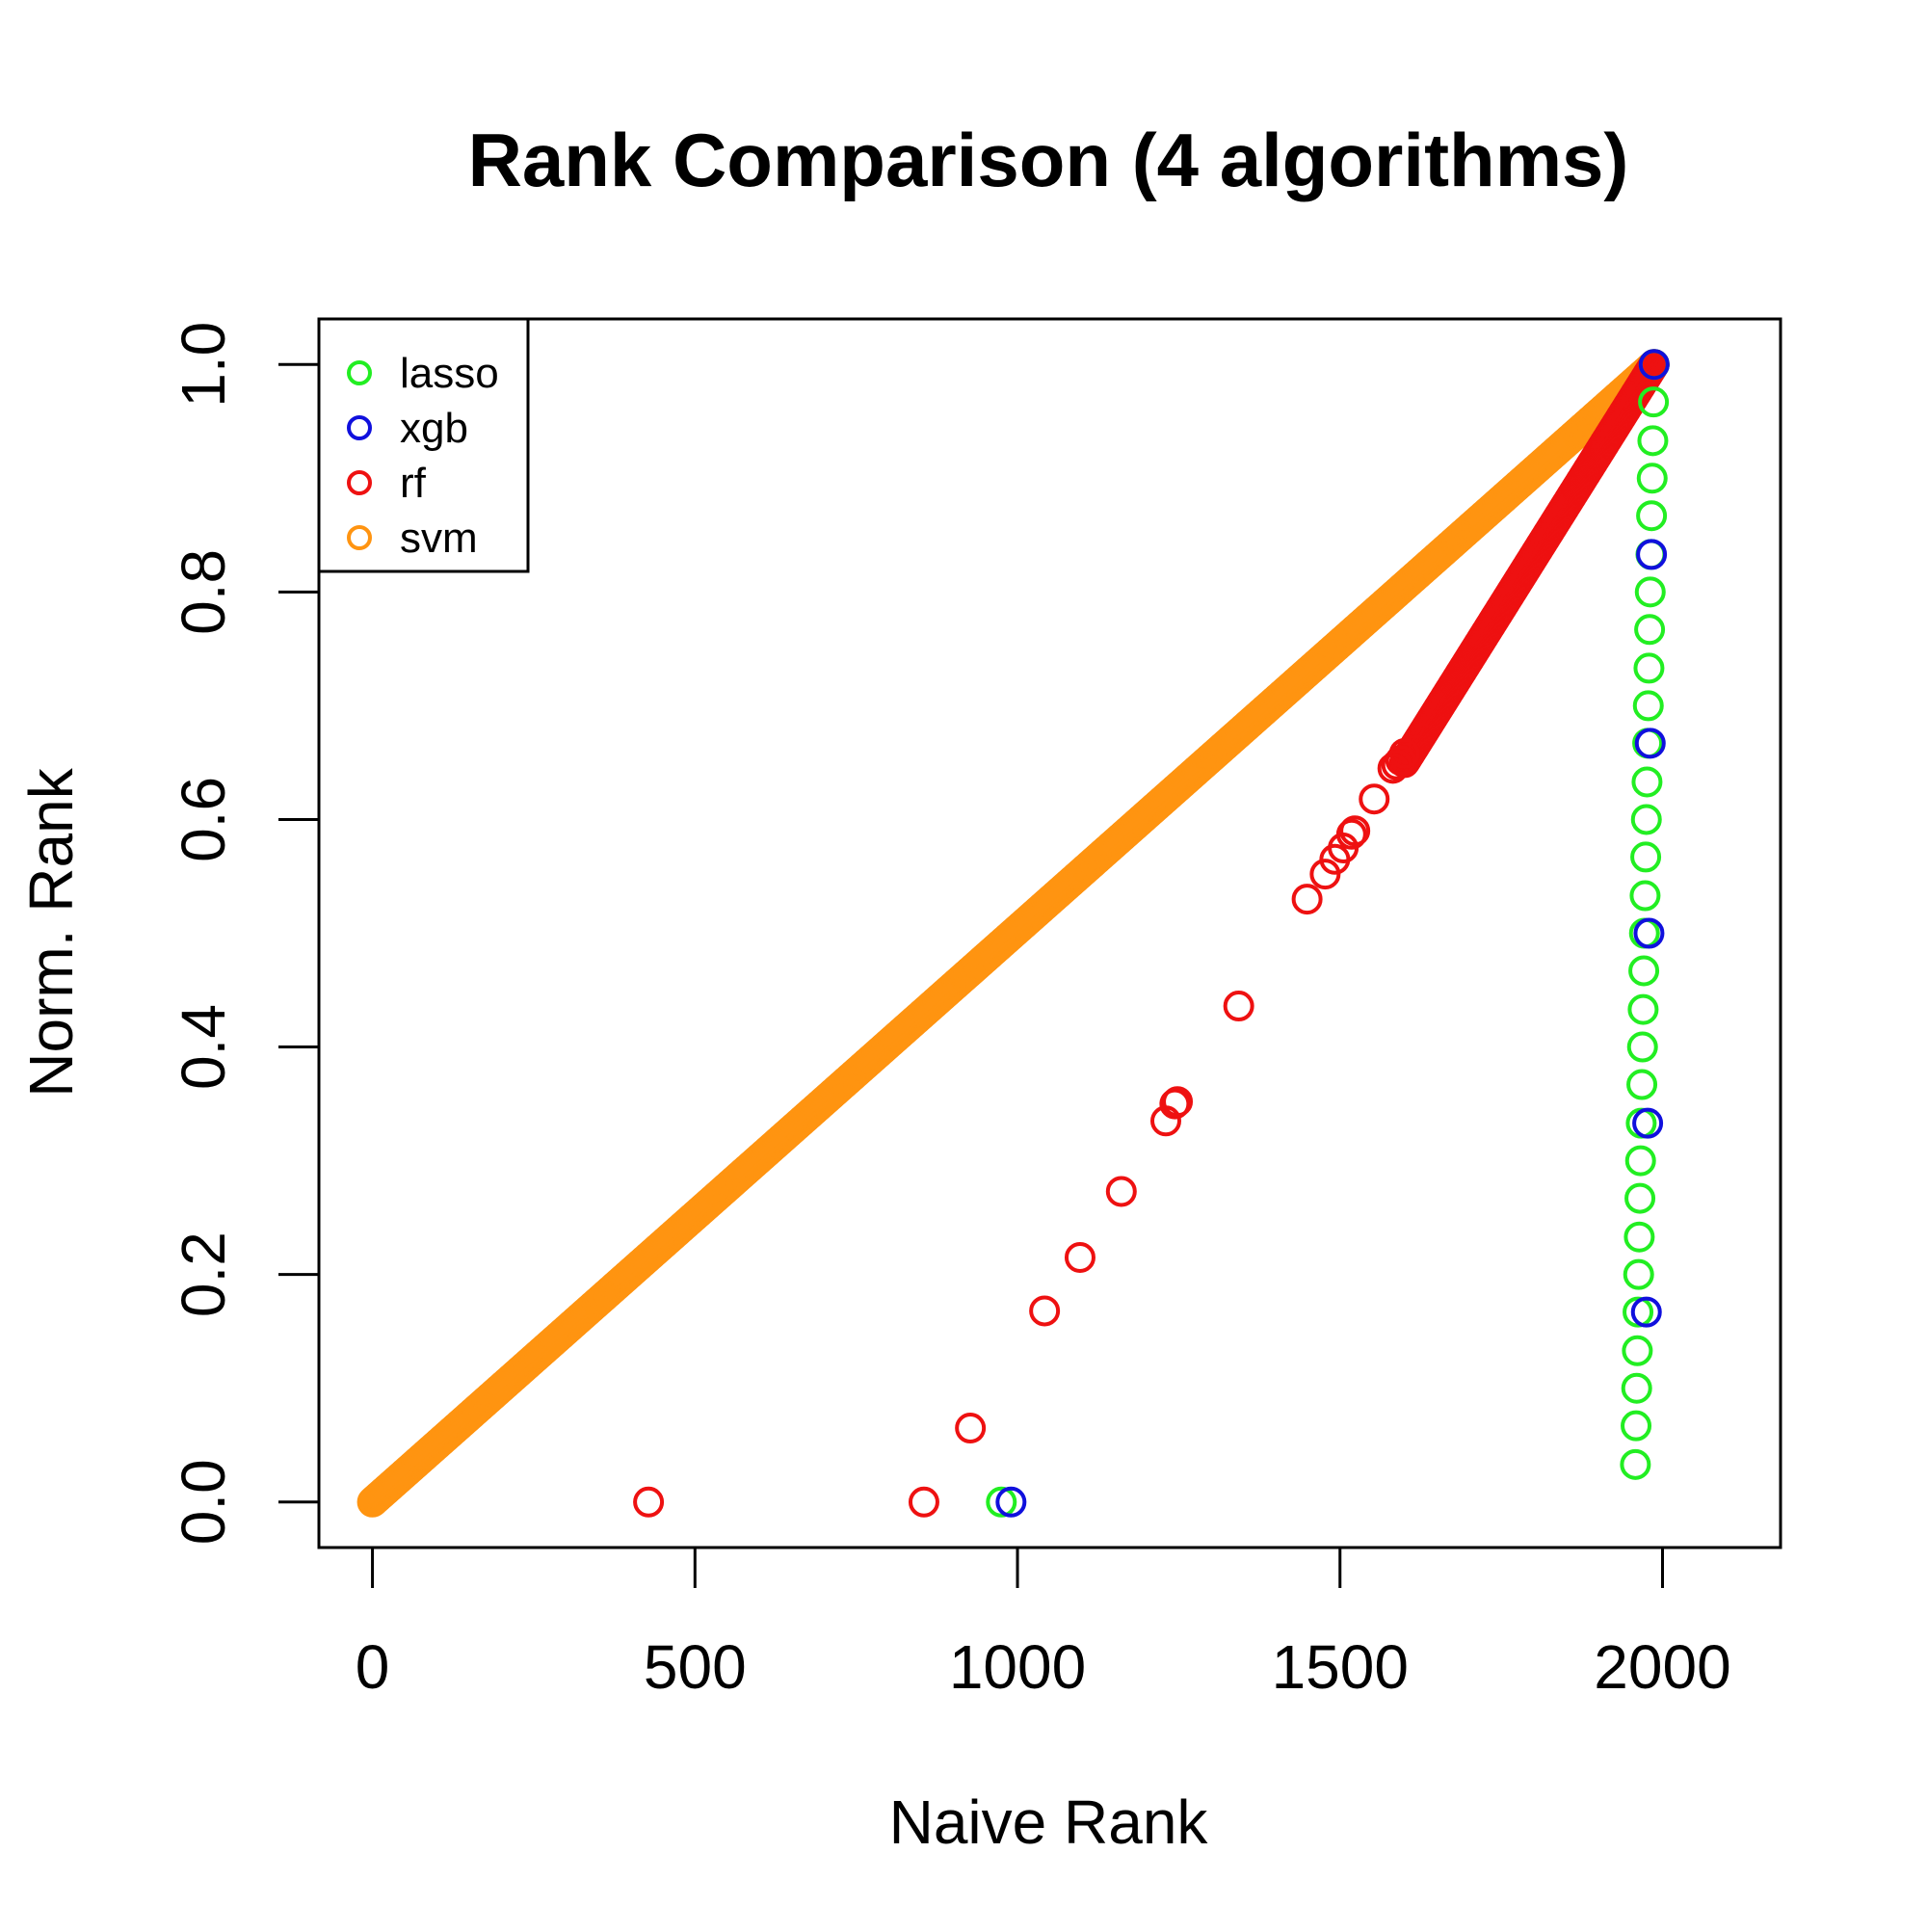  Describe the element at coordinates (204, 1502) in the screenshot. I see `y-tick-label: 0.0` at that location.